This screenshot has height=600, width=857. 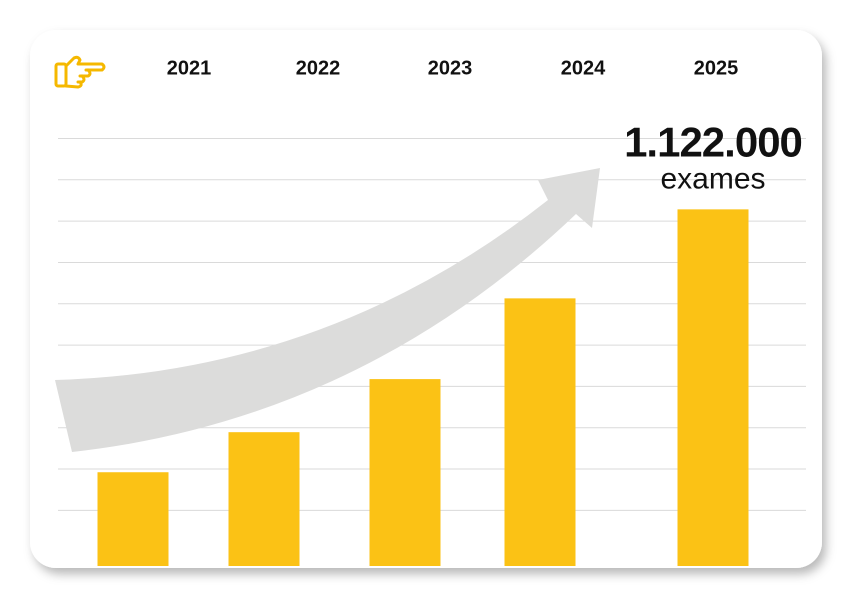 What do you see at coordinates (80, 72) in the screenshot?
I see `pointing-hand-icon` at bounding box center [80, 72].